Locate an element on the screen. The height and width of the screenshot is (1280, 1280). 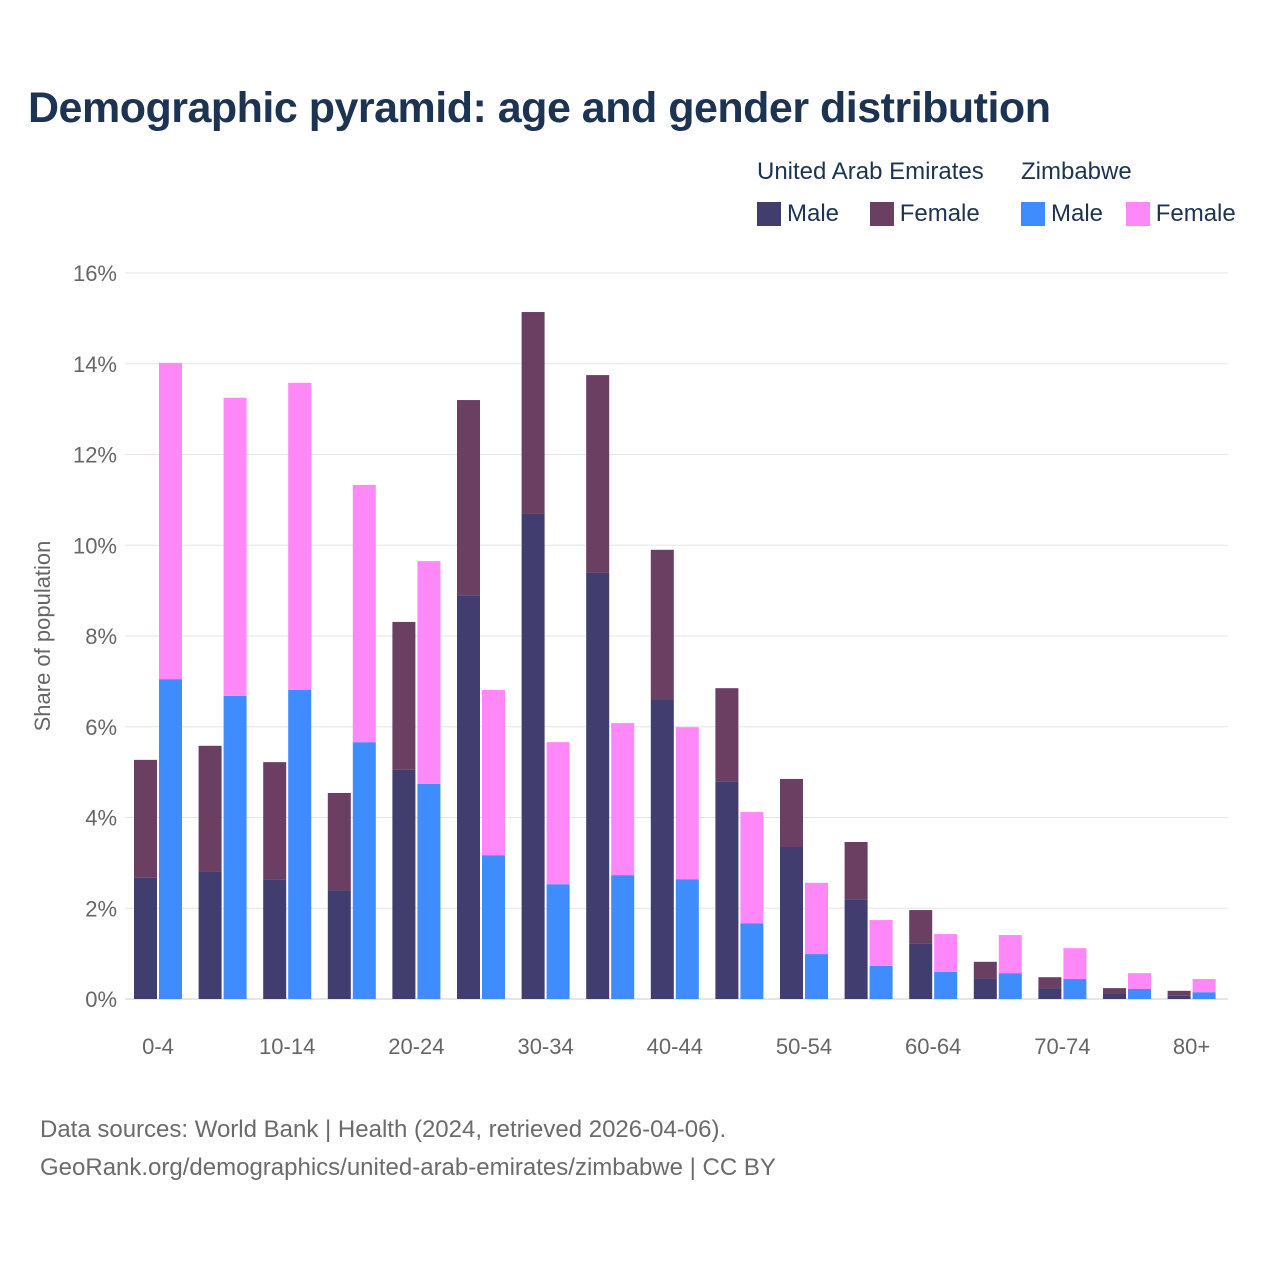
y-axis-label: Share of population is located at coordinates (42, 636).